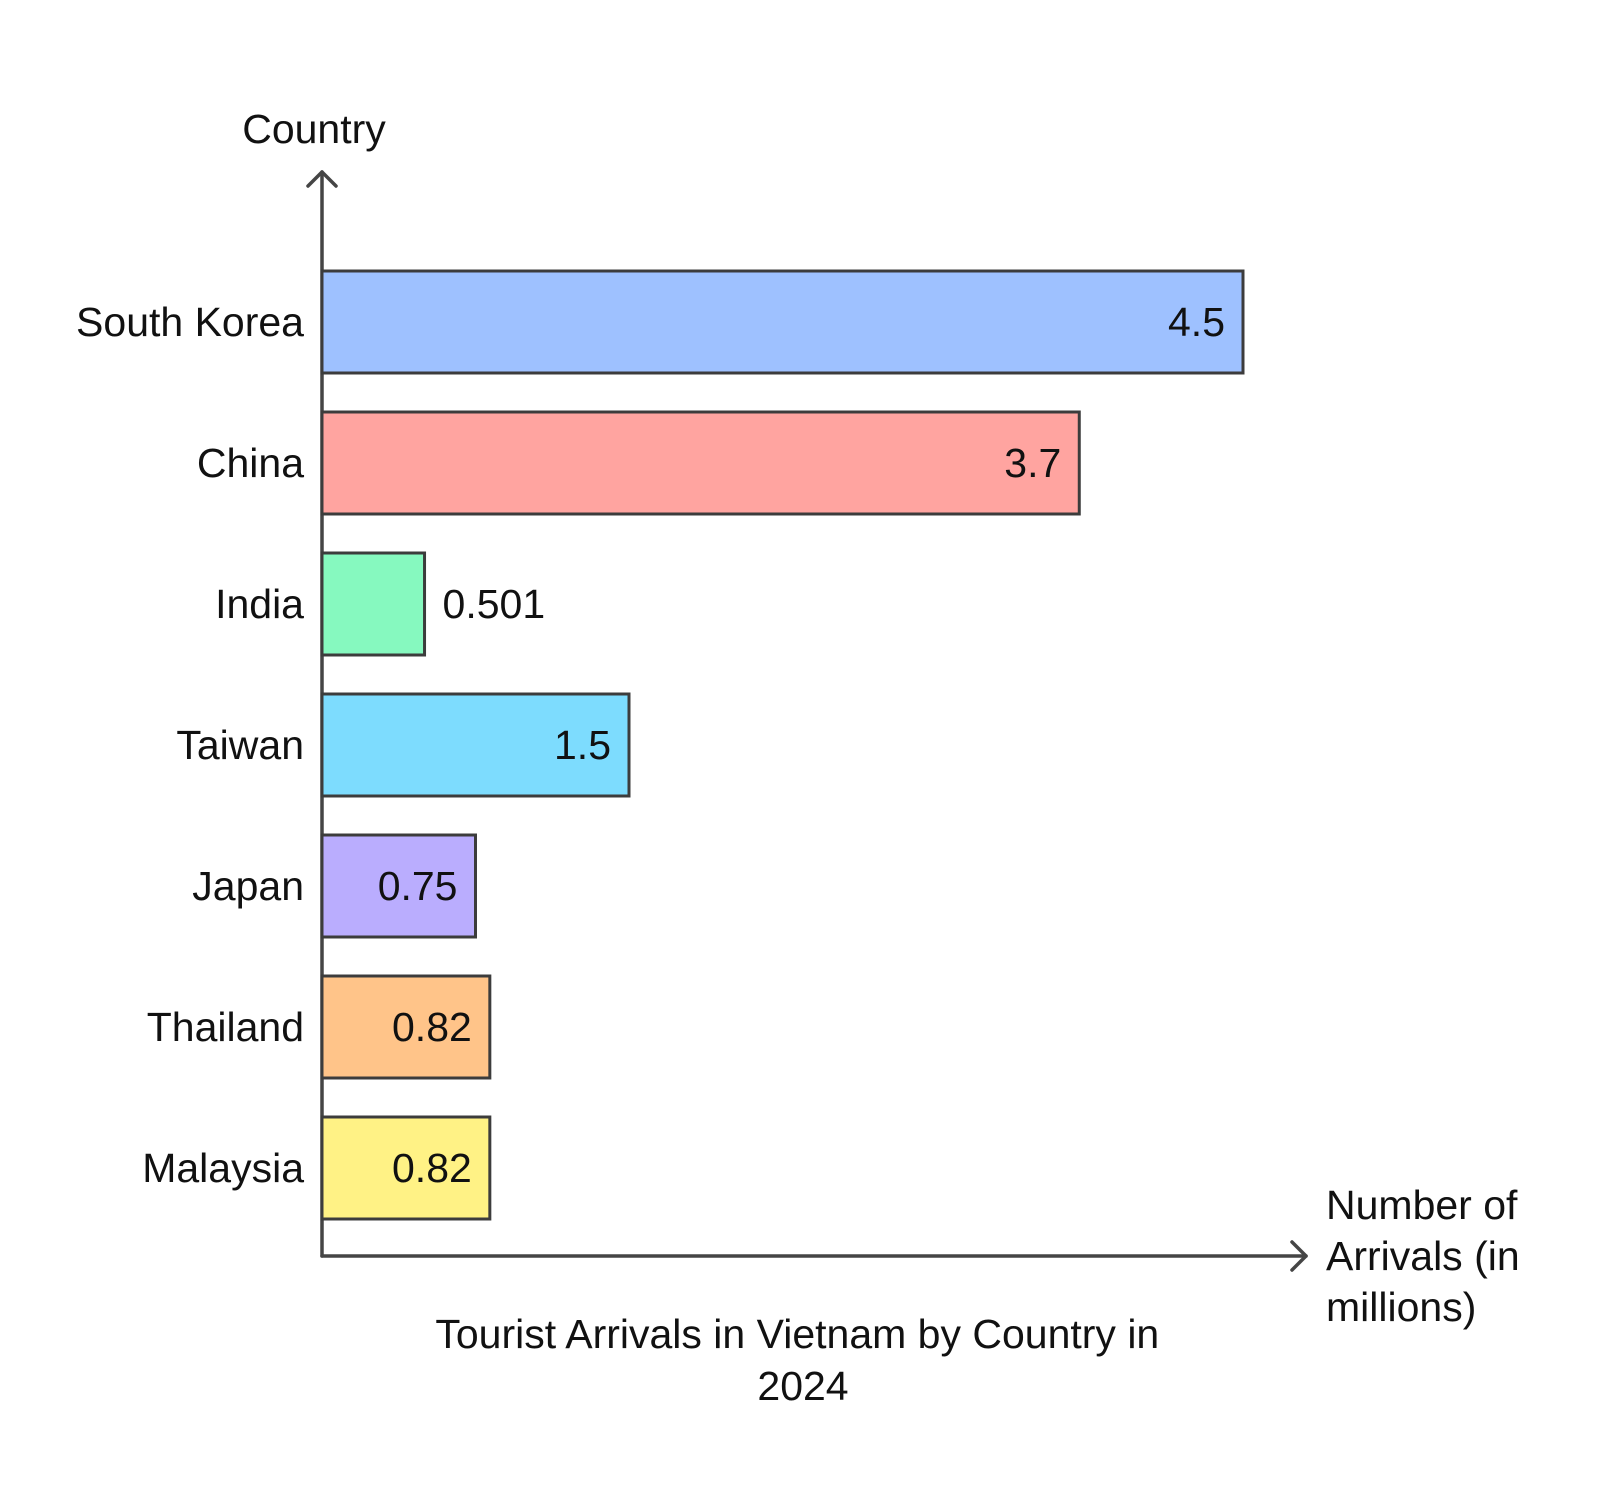 The height and width of the screenshot is (1511, 1600). I want to click on x-axis-arrow-icon, so click(1299, 1256).